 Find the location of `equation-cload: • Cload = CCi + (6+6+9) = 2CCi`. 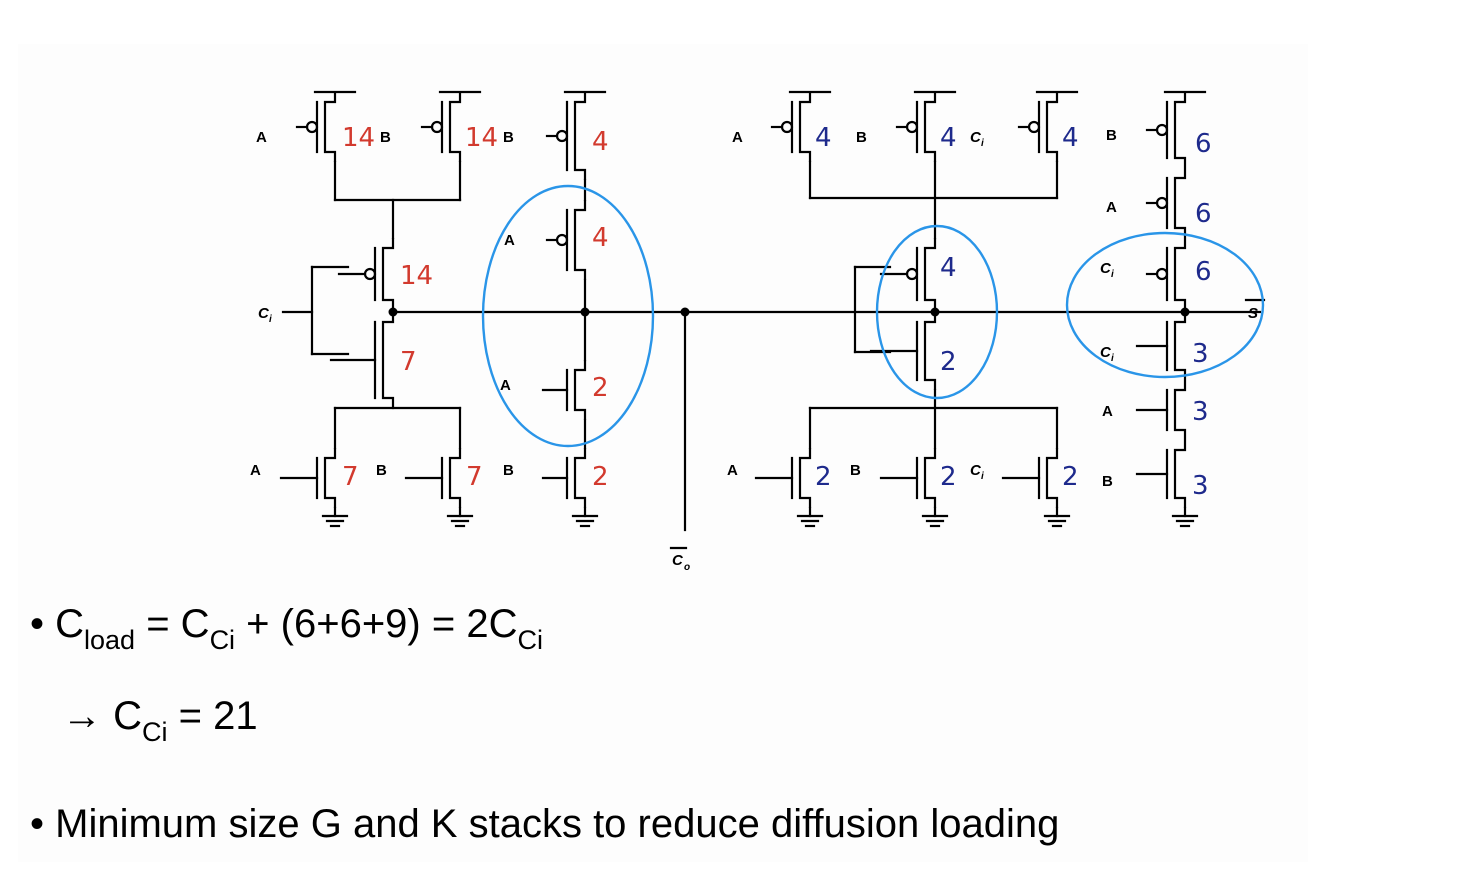

equation-cload: • Cload = CCi + (6+6+9) = 2CCi is located at coordinates (286, 628).